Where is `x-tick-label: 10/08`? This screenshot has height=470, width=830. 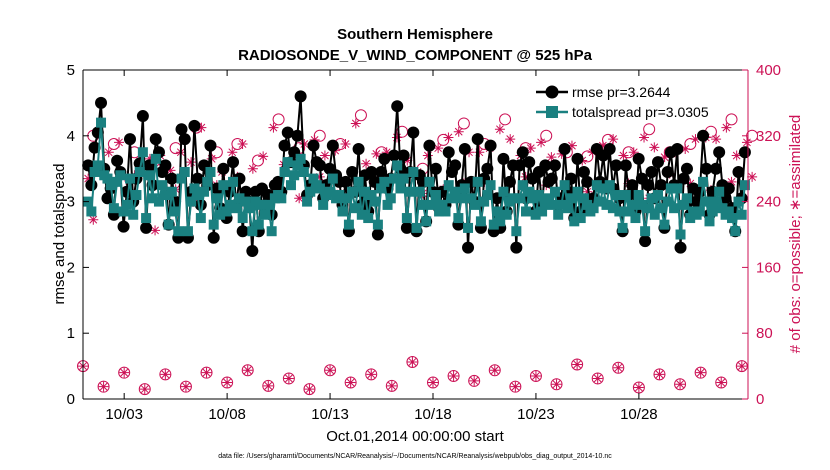 x-tick-label: 10/08 is located at coordinates (227, 414).